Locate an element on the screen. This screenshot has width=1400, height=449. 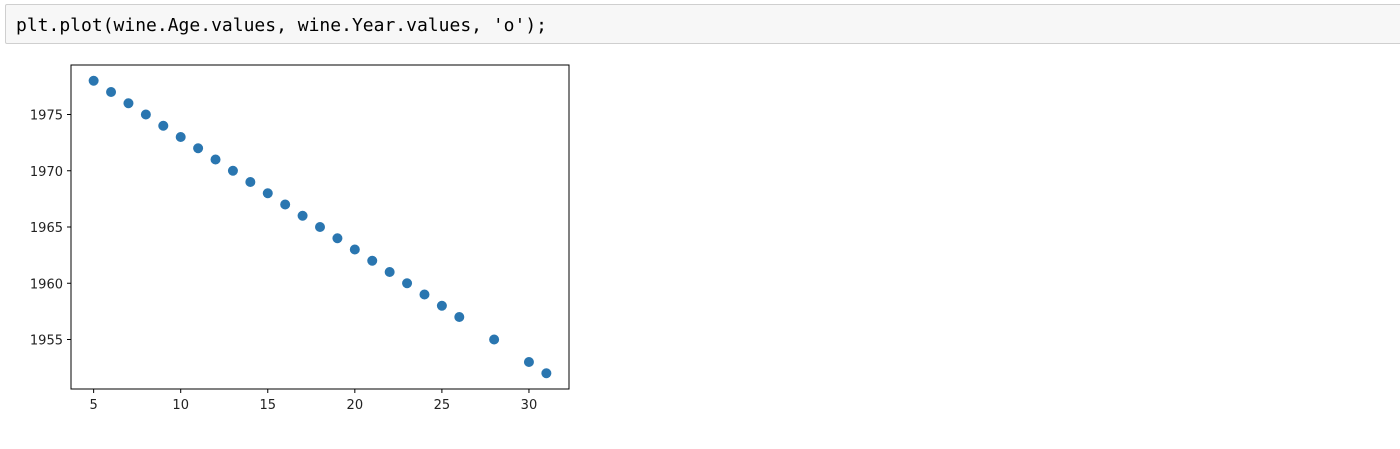
x-tick-label: 10 is located at coordinates (180, 405).